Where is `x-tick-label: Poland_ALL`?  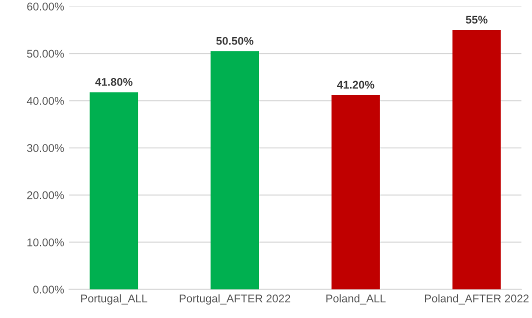 x-tick-label: Poland_ALL is located at coordinates (356, 299).